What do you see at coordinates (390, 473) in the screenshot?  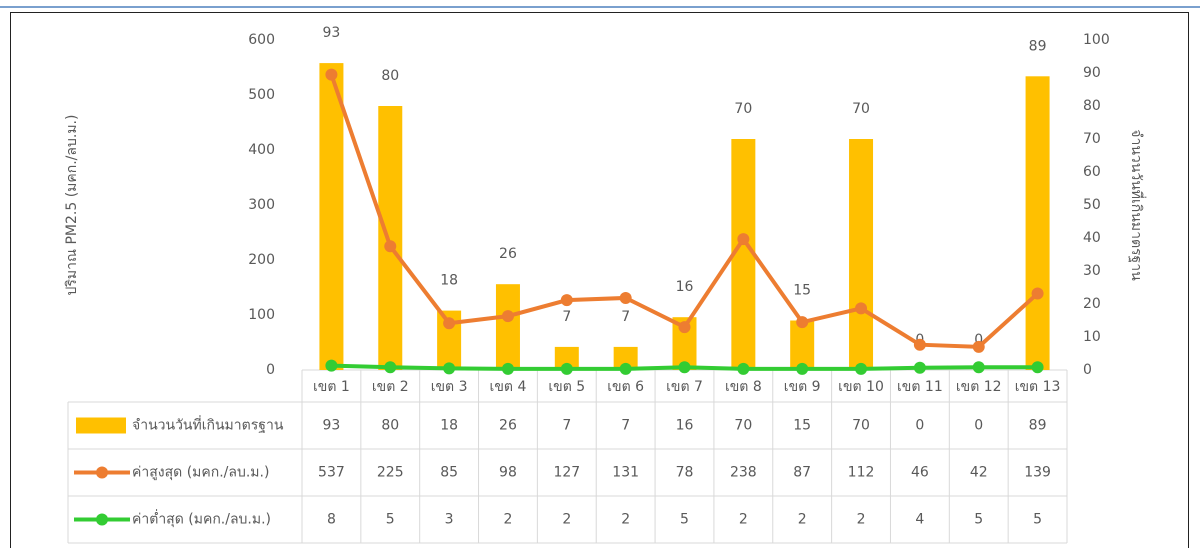 I see `table-cell: 225` at bounding box center [390, 473].